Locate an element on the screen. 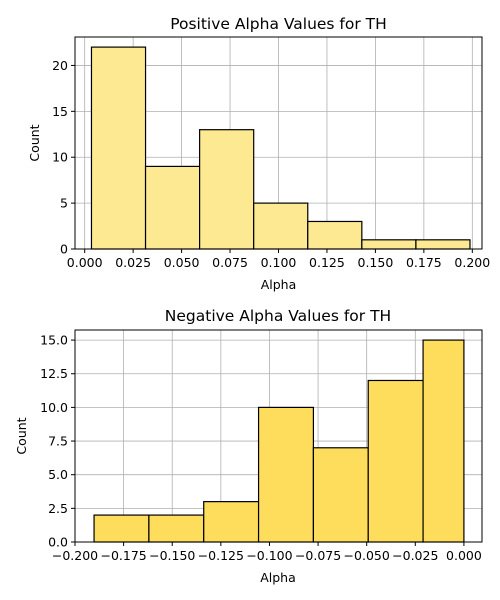 The height and width of the screenshot is (600, 500). x-tick-label: 0.025 is located at coordinates (133, 262).